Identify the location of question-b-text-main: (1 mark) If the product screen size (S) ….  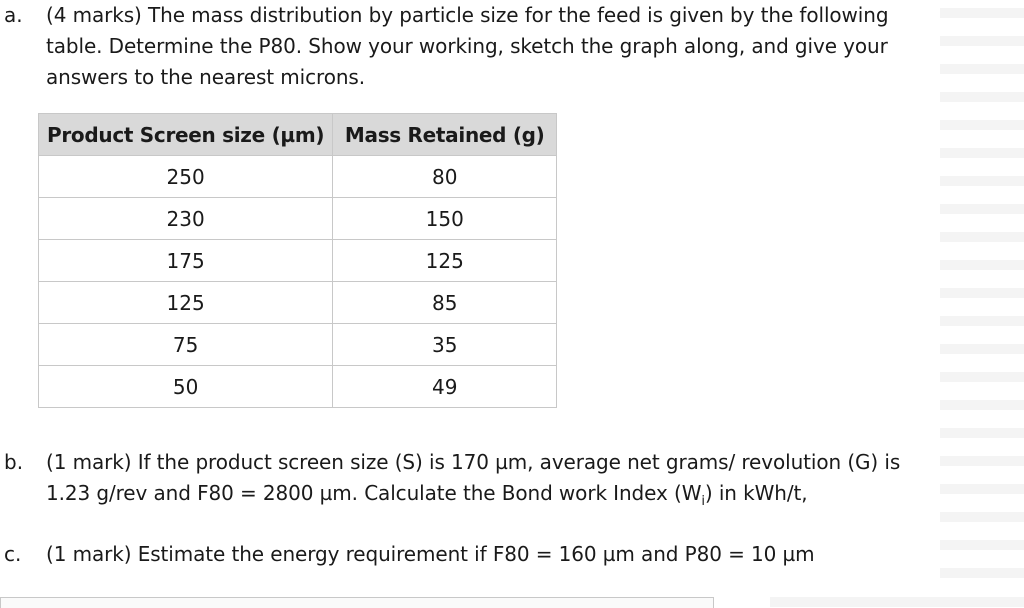
(473, 477).